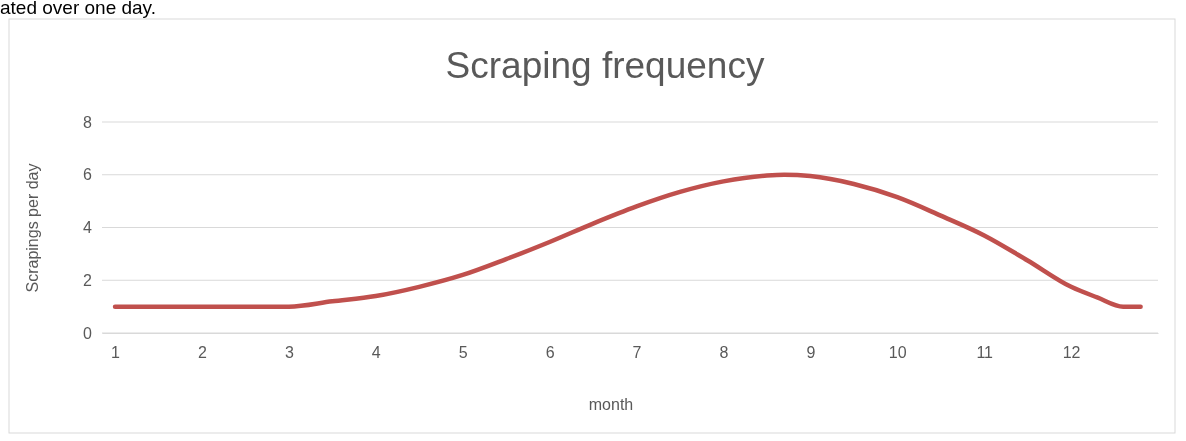 The width and height of the screenshot is (1186, 441). I want to click on y-axis-title: Scrapings per day, so click(32, 228).